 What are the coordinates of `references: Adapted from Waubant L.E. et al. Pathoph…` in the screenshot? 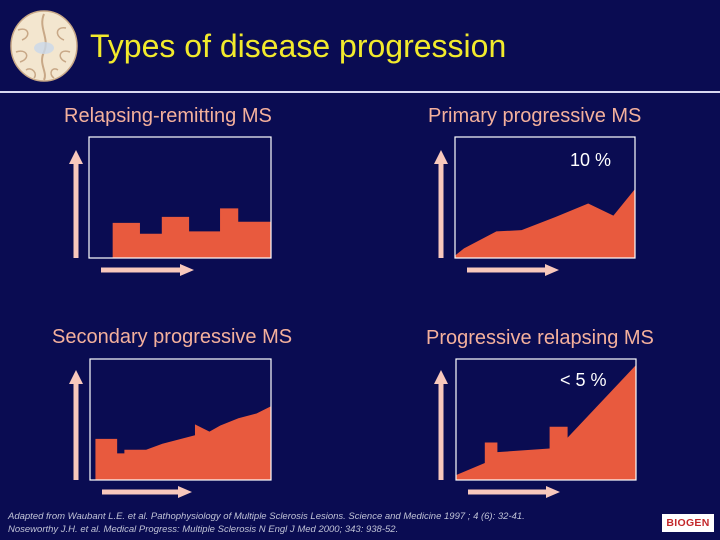 It's located at (266, 523).